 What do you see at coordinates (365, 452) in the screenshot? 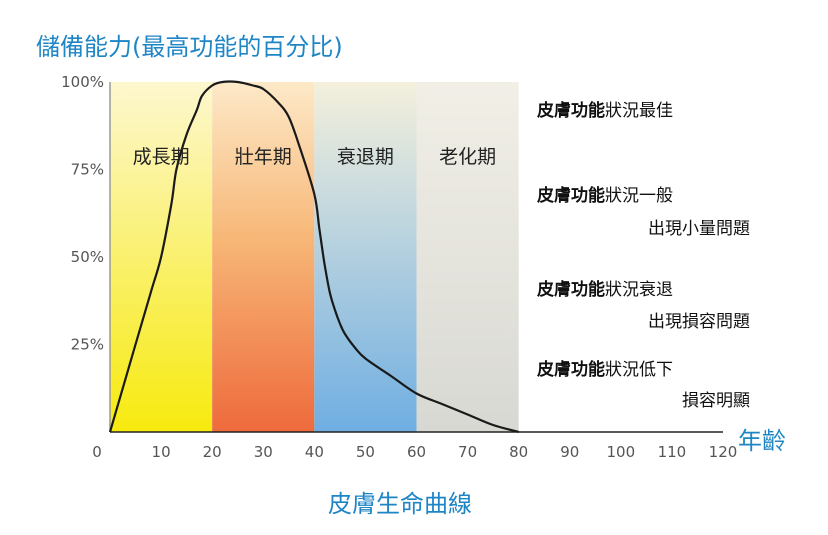
I see `x-tick-label: 50` at bounding box center [365, 452].